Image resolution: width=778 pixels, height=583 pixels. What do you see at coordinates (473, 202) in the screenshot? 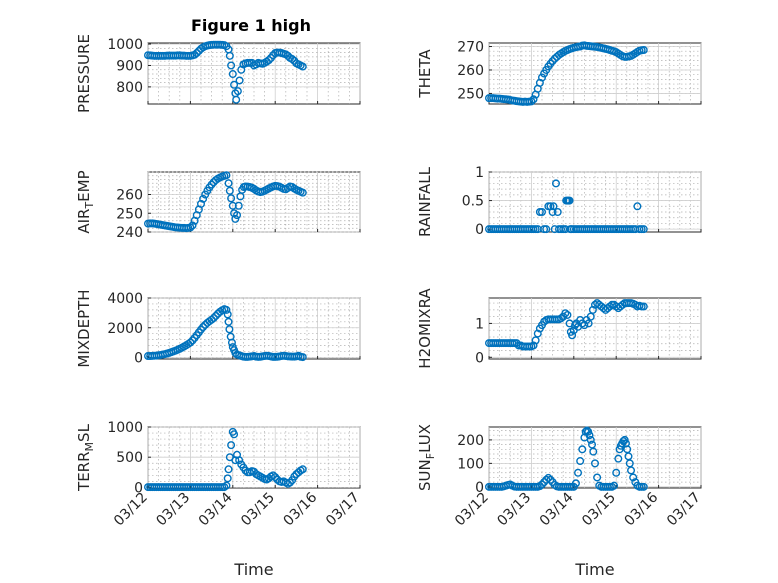
I see `y-tick-label: 0.5` at bounding box center [473, 202].